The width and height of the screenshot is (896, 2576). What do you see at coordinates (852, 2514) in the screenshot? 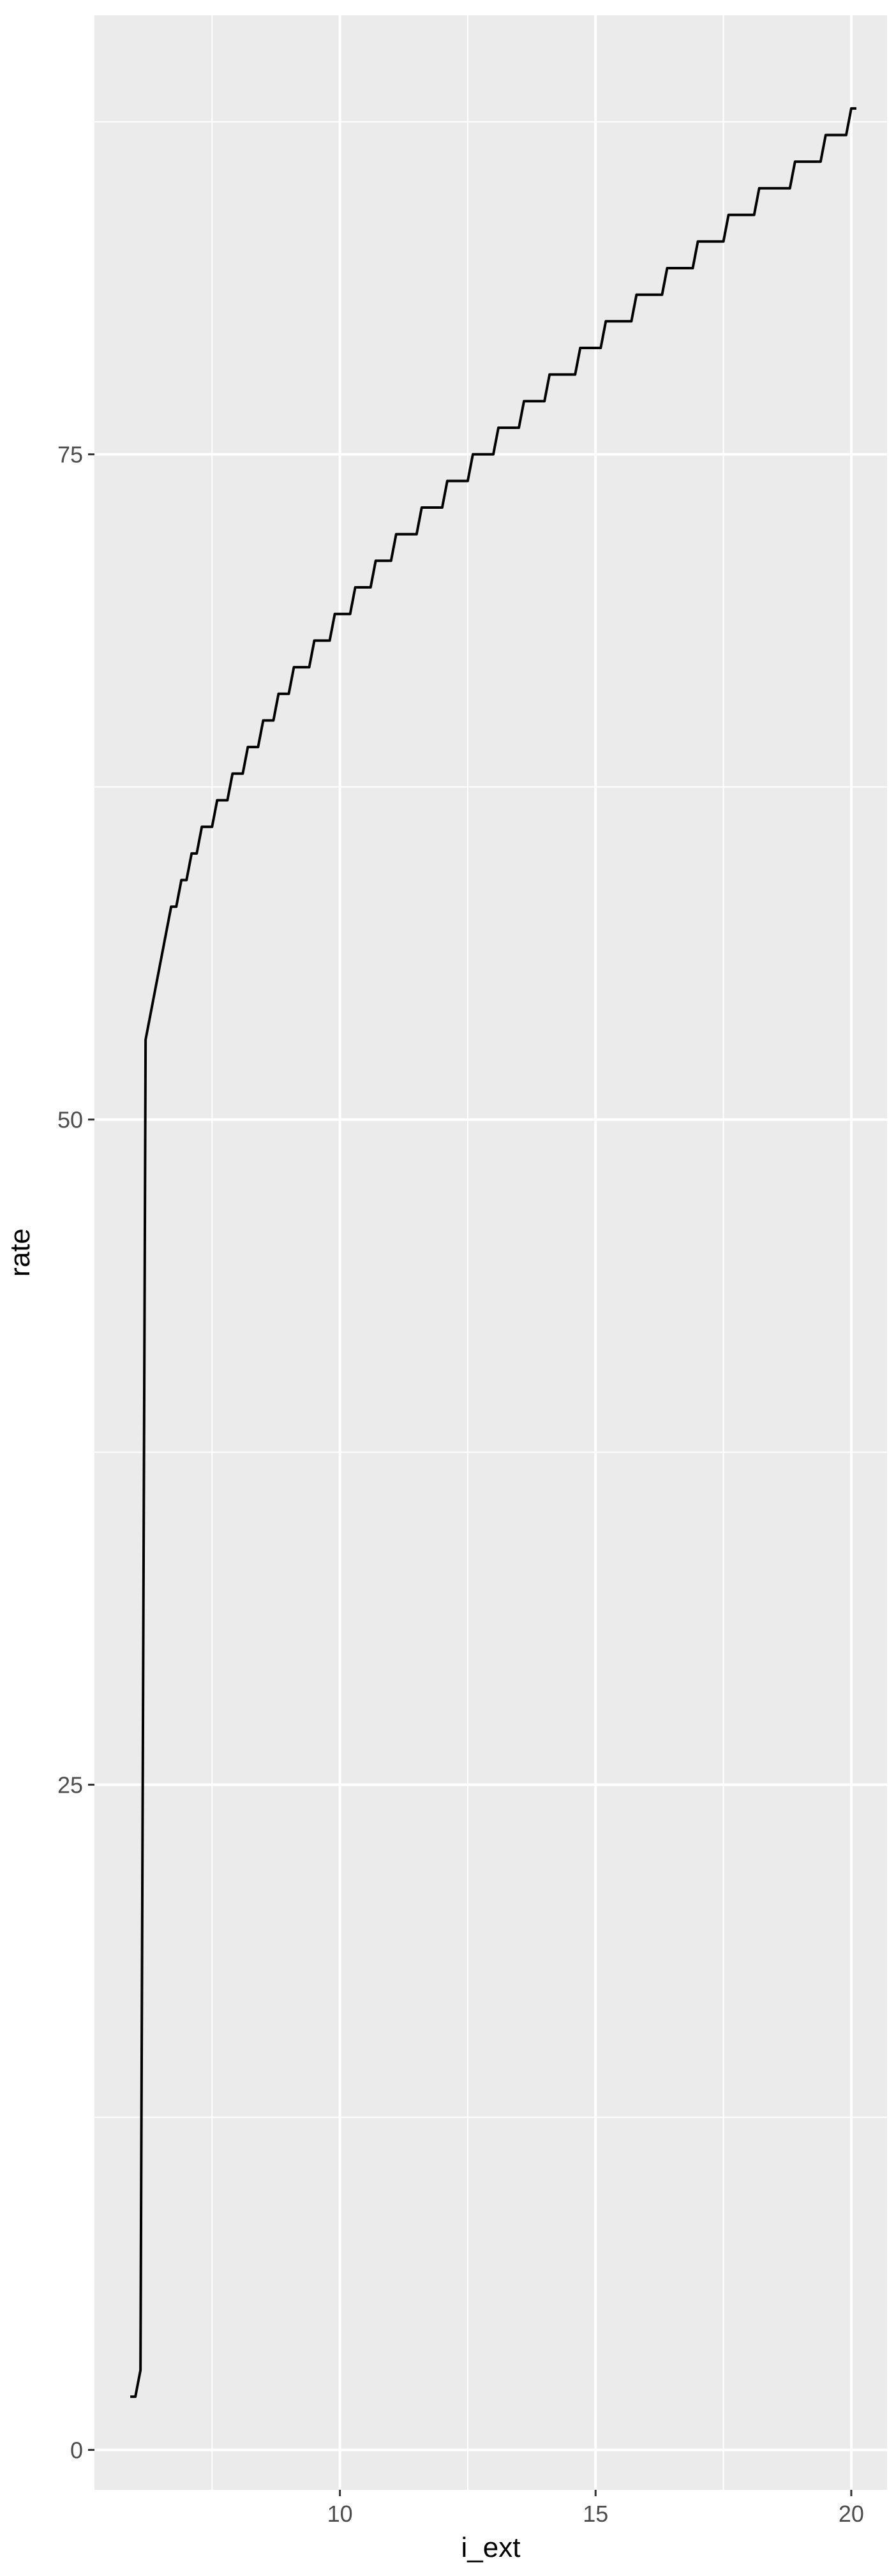
I see `x-tick-label: 20` at bounding box center [852, 2514].